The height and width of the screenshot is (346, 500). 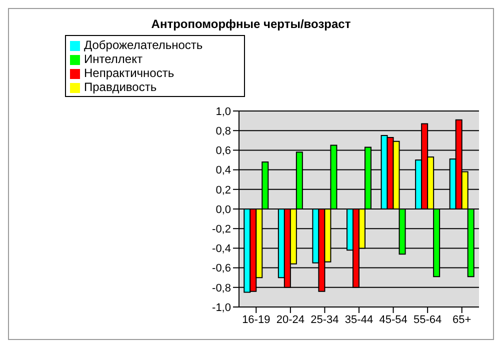 I want to click on legend-label: Правдивость, so click(x=120, y=87).